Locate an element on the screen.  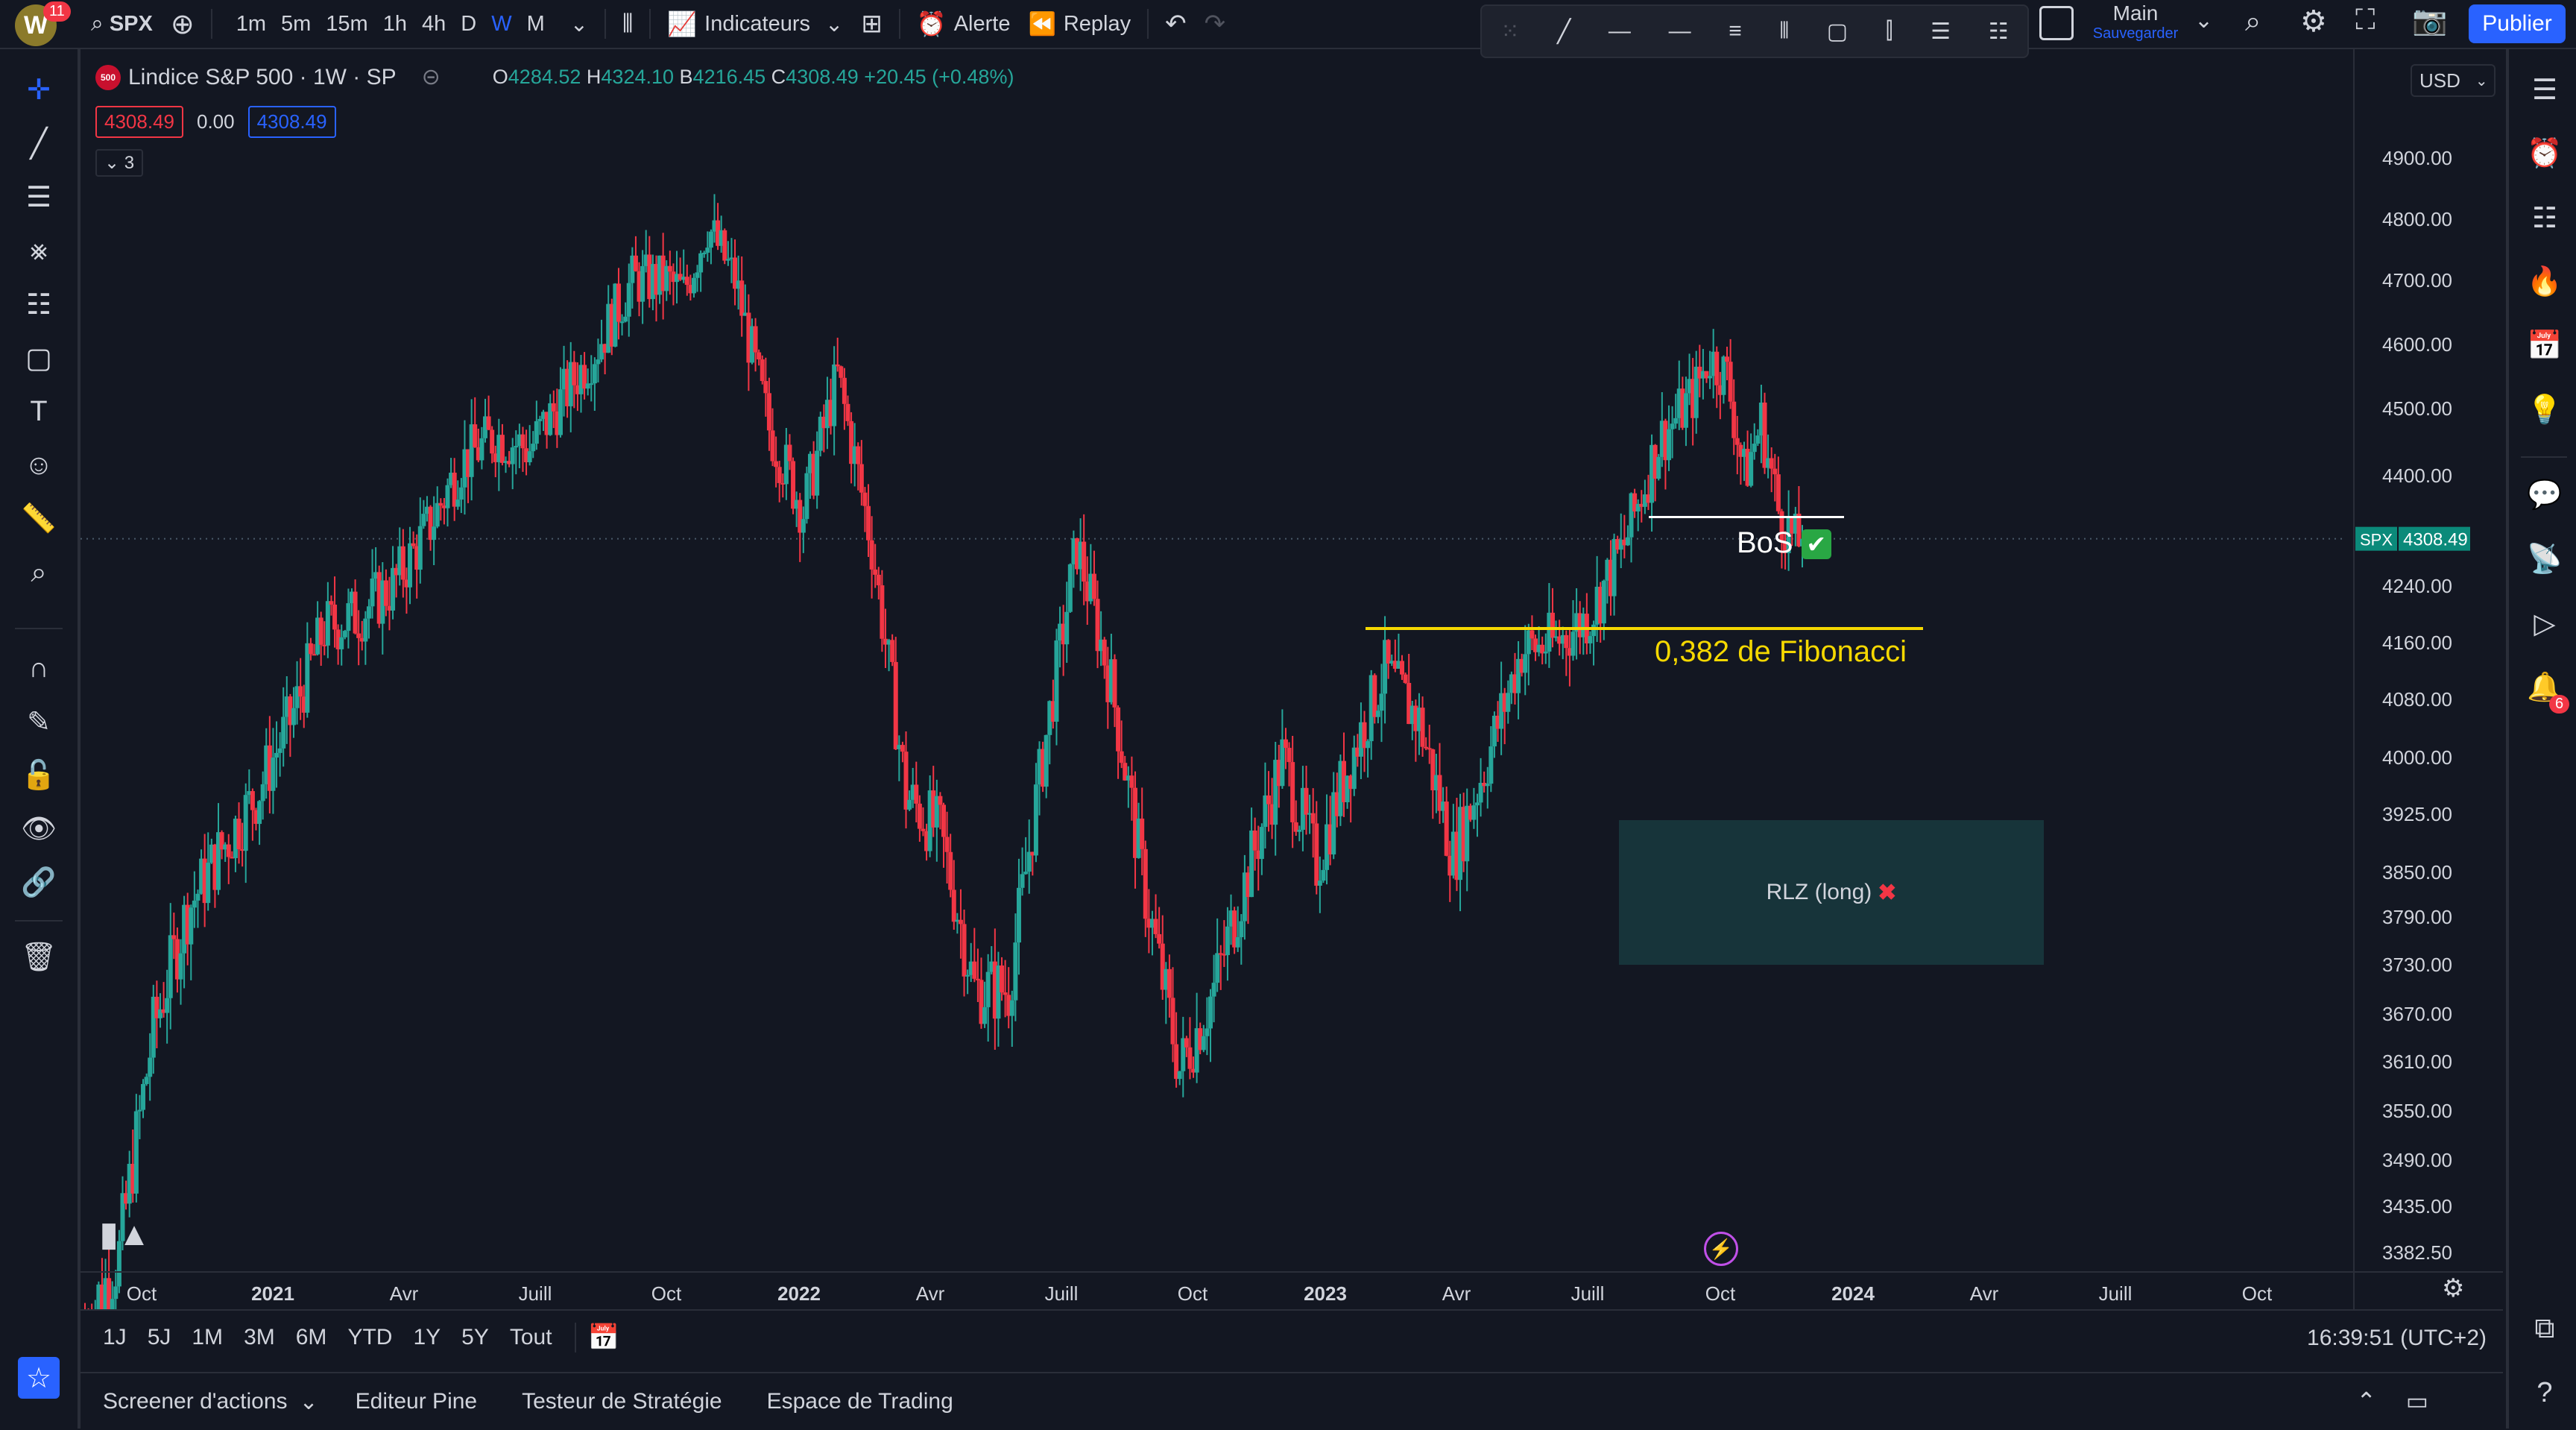
list-icon: ☰ is located at coordinates (1941, 31).